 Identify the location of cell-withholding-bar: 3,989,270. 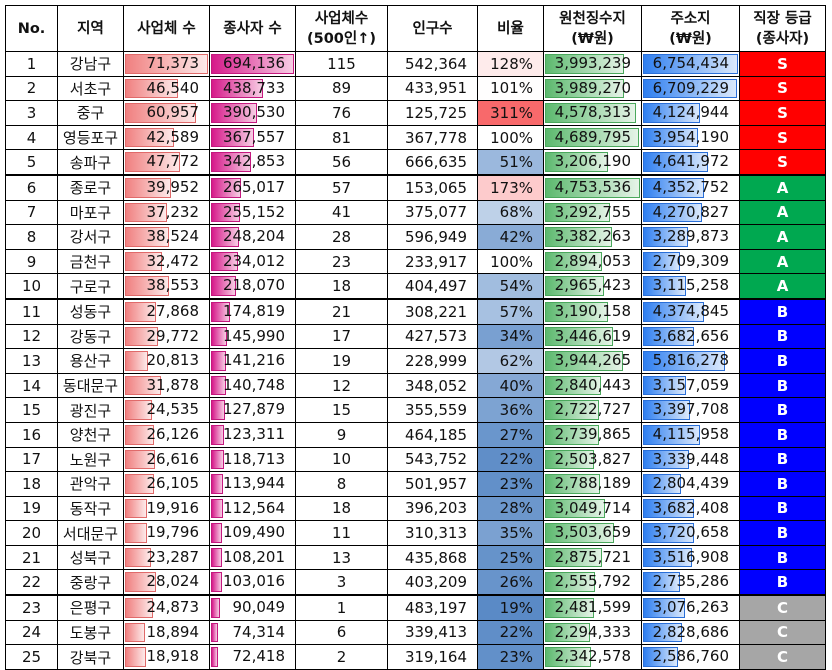
(593, 88).